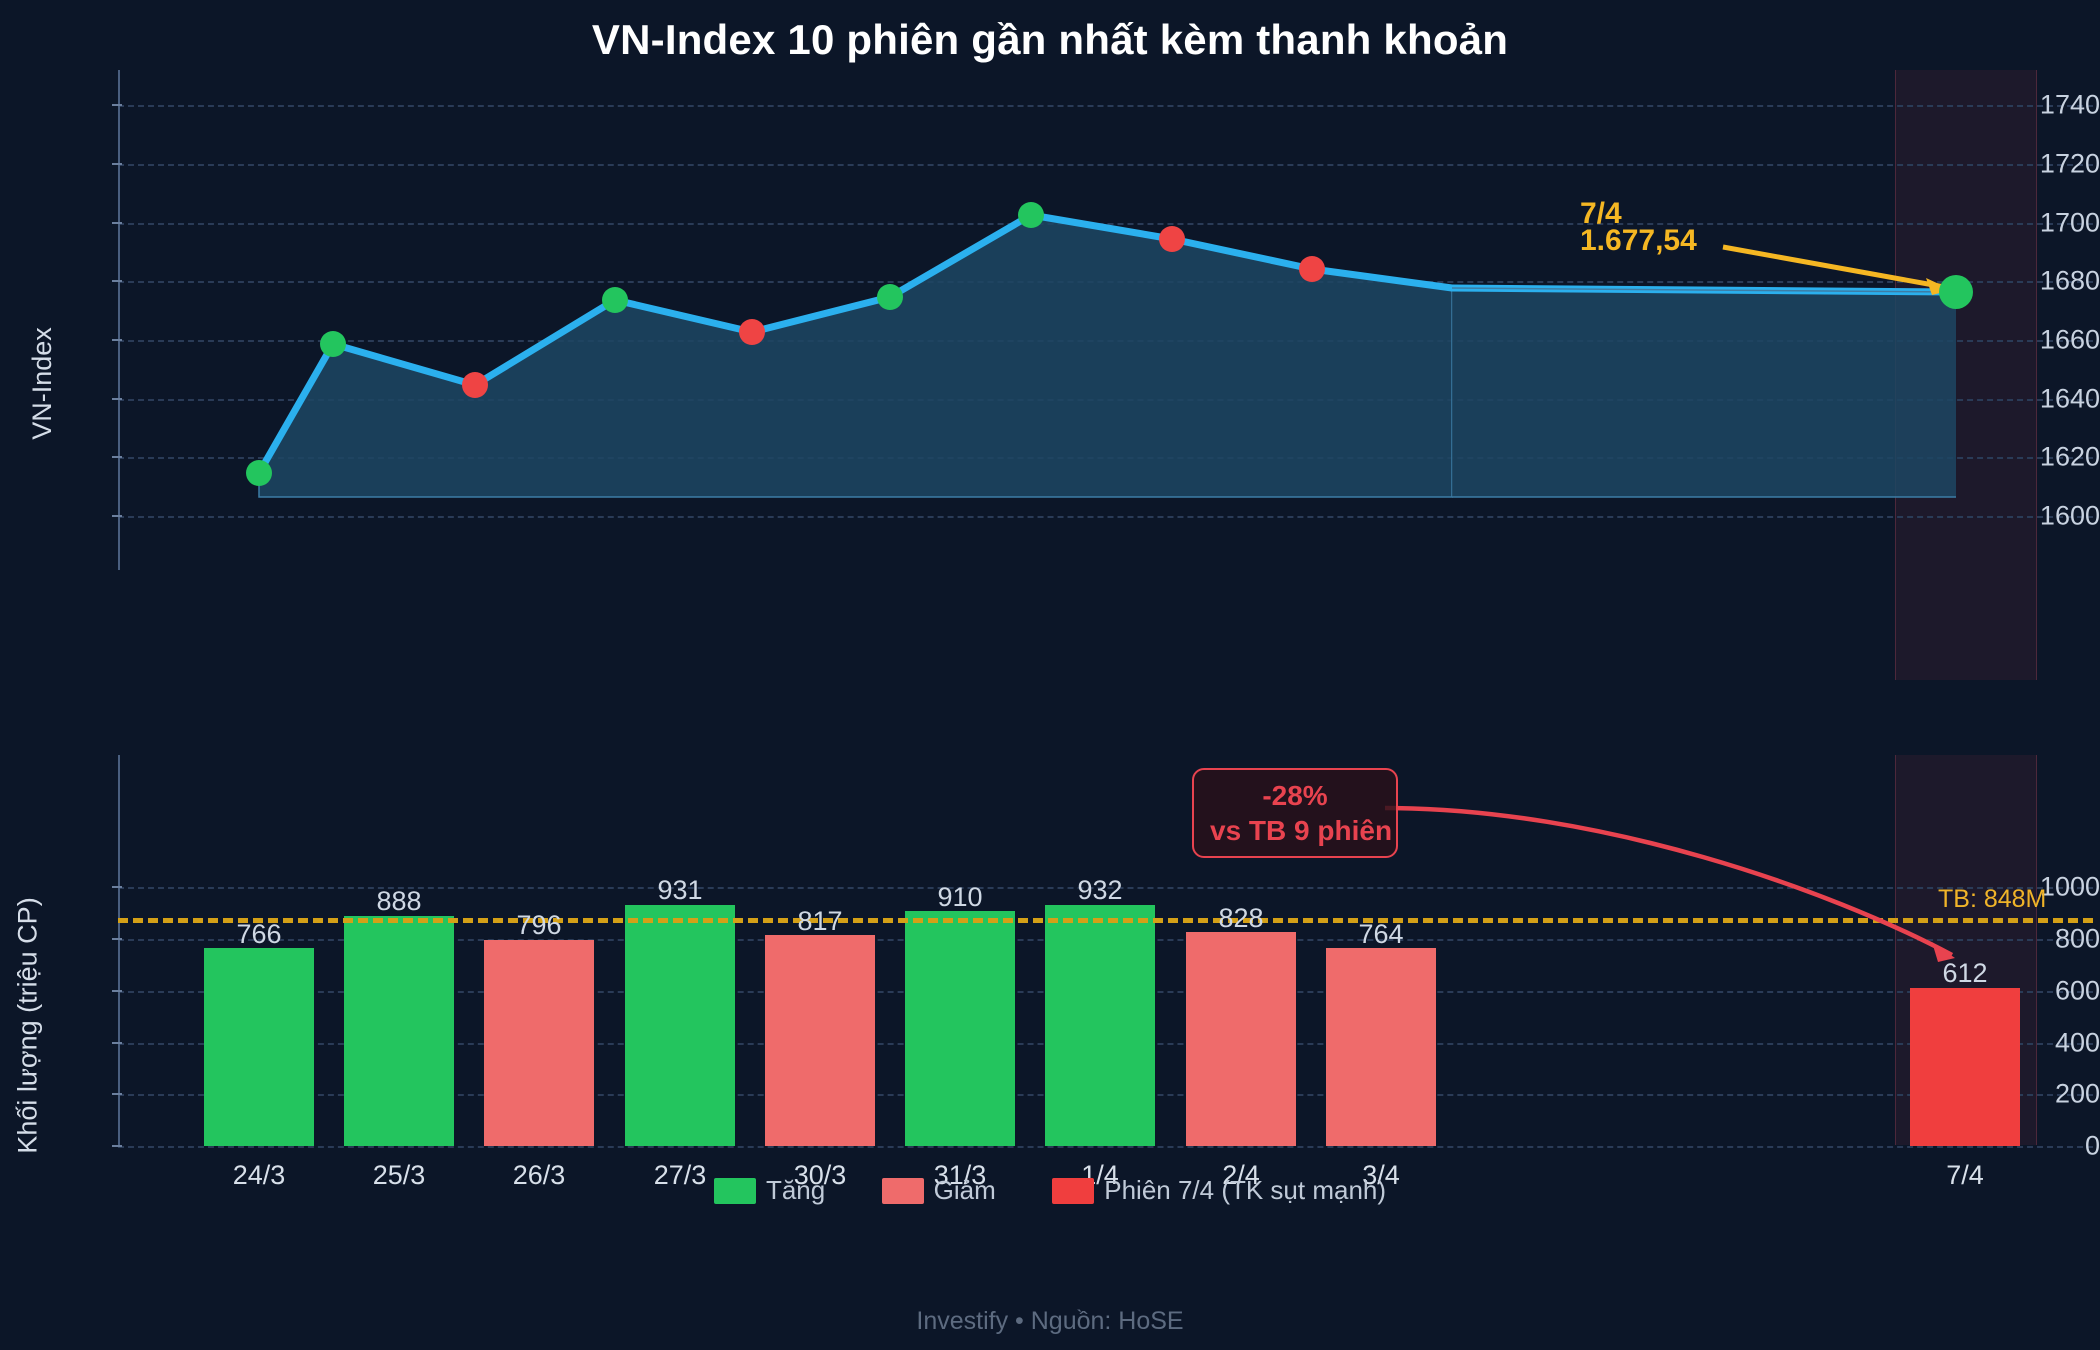  What do you see at coordinates (119, 320) in the screenshot?
I see `price-y-axis-line` at bounding box center [119, 320].